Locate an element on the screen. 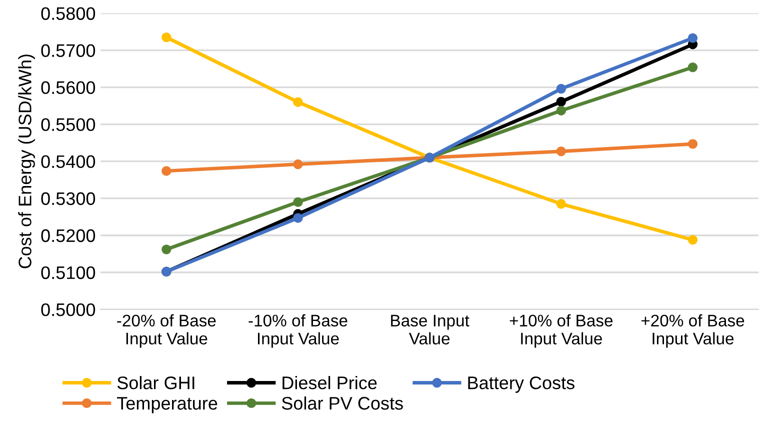 Image resolution: width=774 pixels, height=442 pixels. x-tick-label: +20% of Base Input Value is located at coordinates (692, 331).